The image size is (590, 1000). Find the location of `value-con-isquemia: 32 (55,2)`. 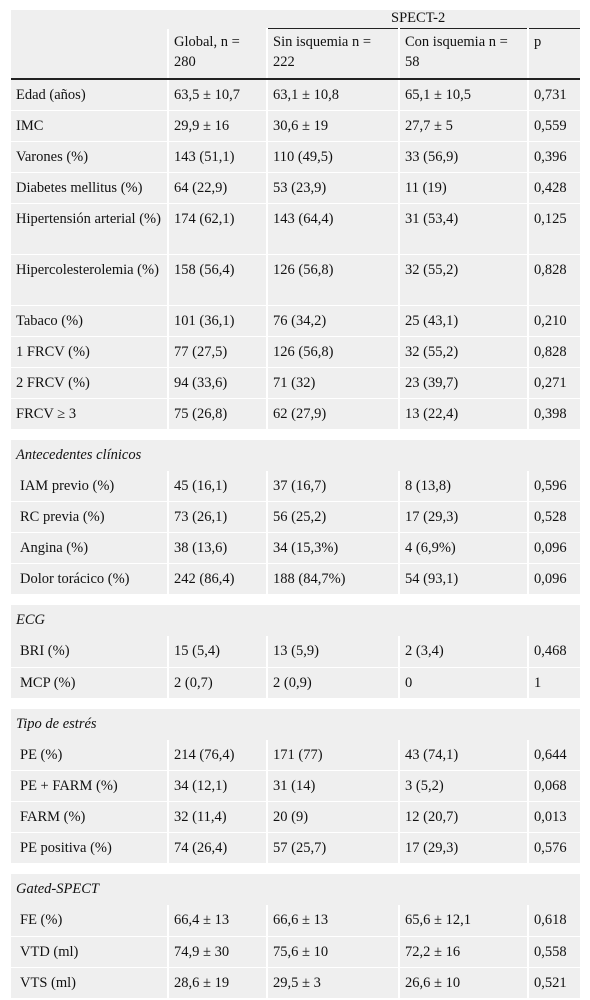

value-con-isquemia: 32 (55,2) is located at coordinates (463, 280).